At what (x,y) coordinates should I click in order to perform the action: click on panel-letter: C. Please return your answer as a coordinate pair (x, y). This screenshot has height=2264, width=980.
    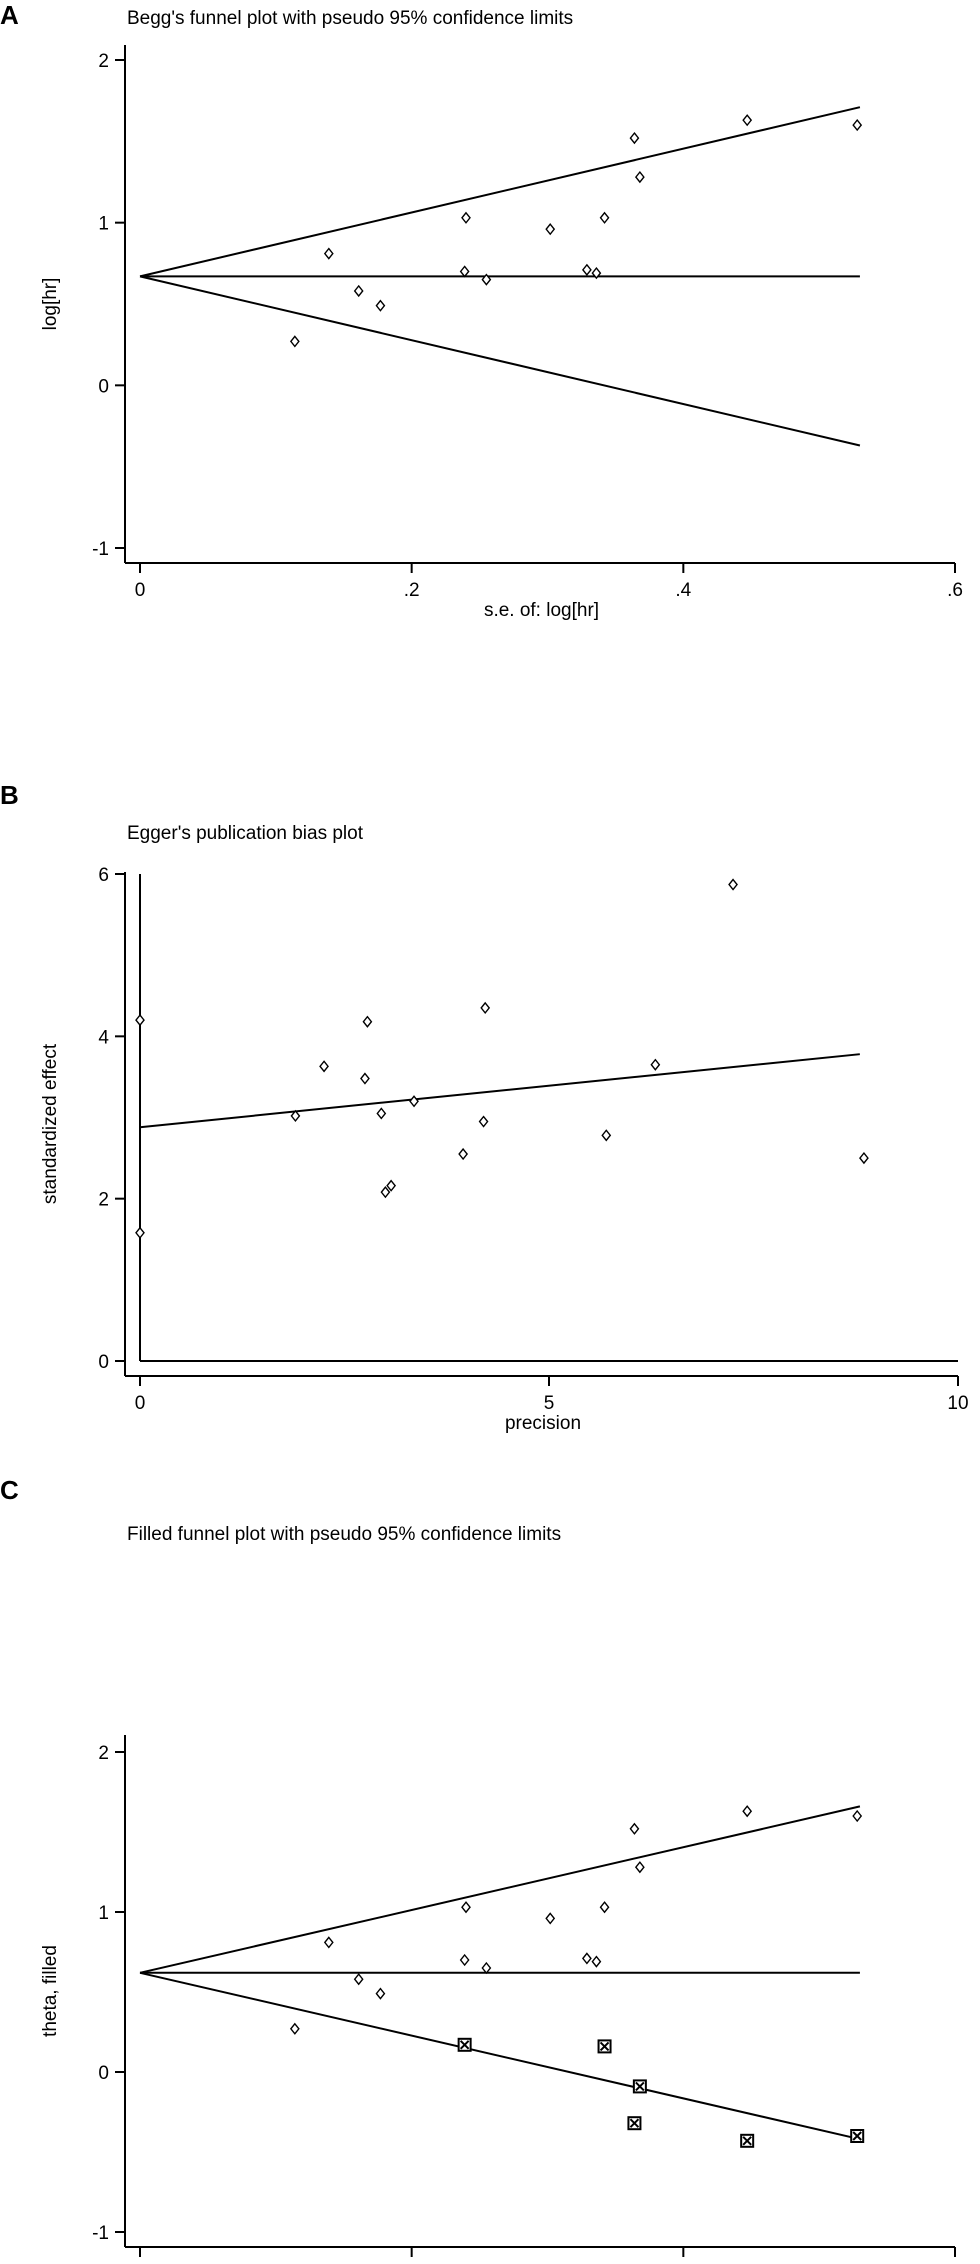
    Looking at the image, I should click on (9, 1490).